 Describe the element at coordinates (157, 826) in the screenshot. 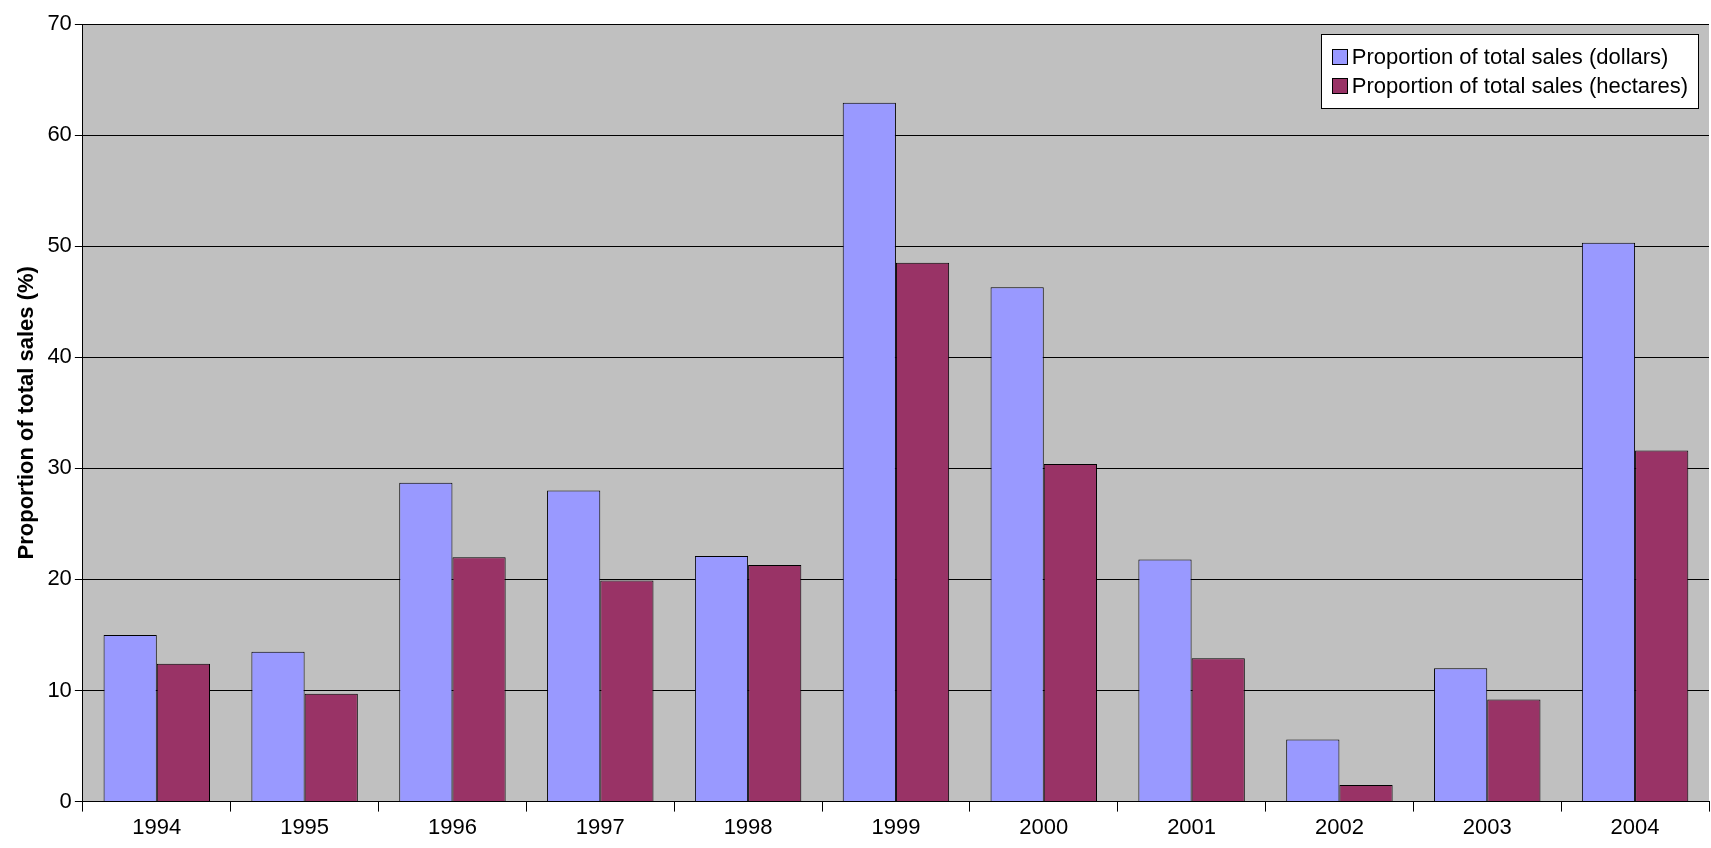

I see `x-tick-label: 1994` at that location.